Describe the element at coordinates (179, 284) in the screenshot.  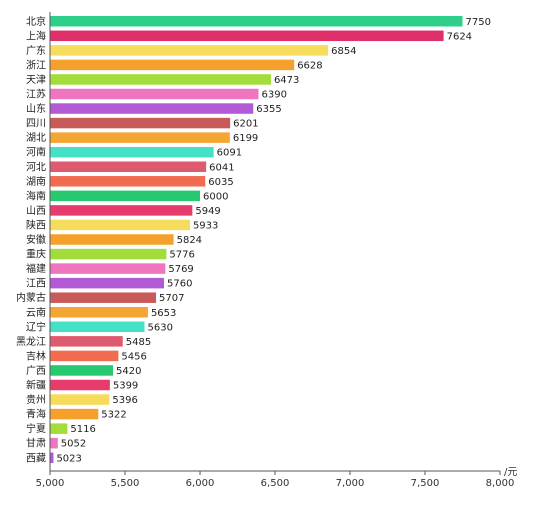
I see `value-label: 5760` at that location.